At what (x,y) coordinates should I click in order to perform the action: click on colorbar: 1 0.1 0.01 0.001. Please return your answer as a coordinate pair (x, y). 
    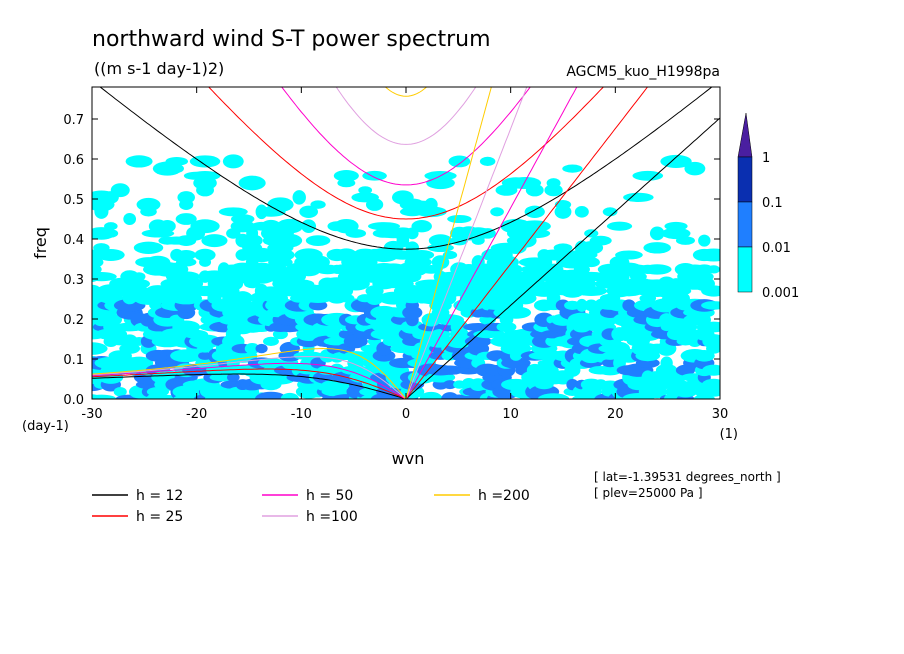
    Looking at the image, I should click on (768, 206).